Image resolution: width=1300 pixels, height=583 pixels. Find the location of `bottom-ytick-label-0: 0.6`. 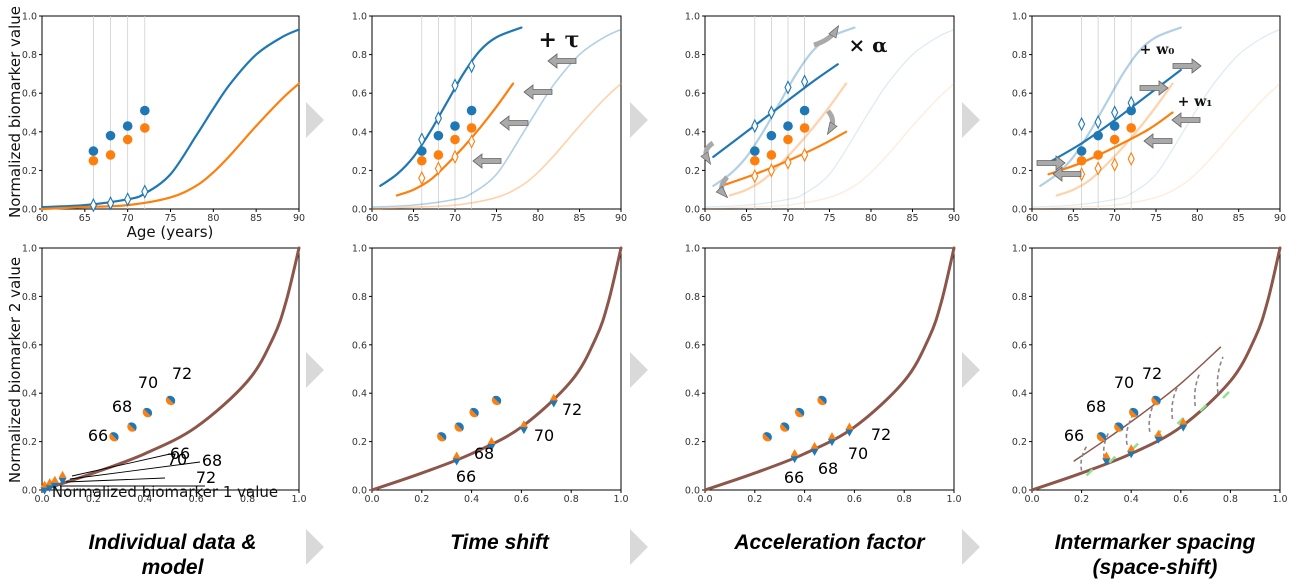

bottom-ytick-label-0: 0.6 is located at coordinates (29, 345).